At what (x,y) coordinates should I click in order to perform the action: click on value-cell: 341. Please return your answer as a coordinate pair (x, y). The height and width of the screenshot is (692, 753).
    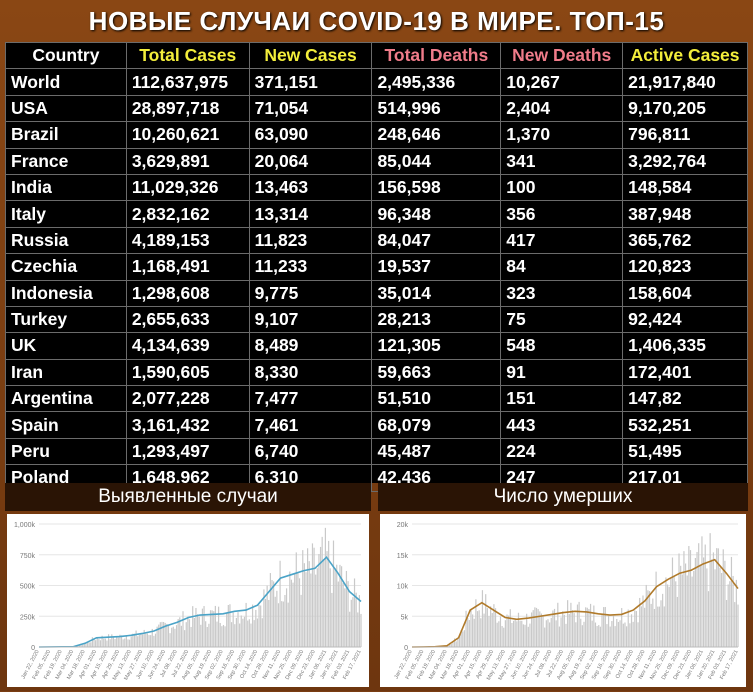
    Looking at the image, I should click on (562, 161).